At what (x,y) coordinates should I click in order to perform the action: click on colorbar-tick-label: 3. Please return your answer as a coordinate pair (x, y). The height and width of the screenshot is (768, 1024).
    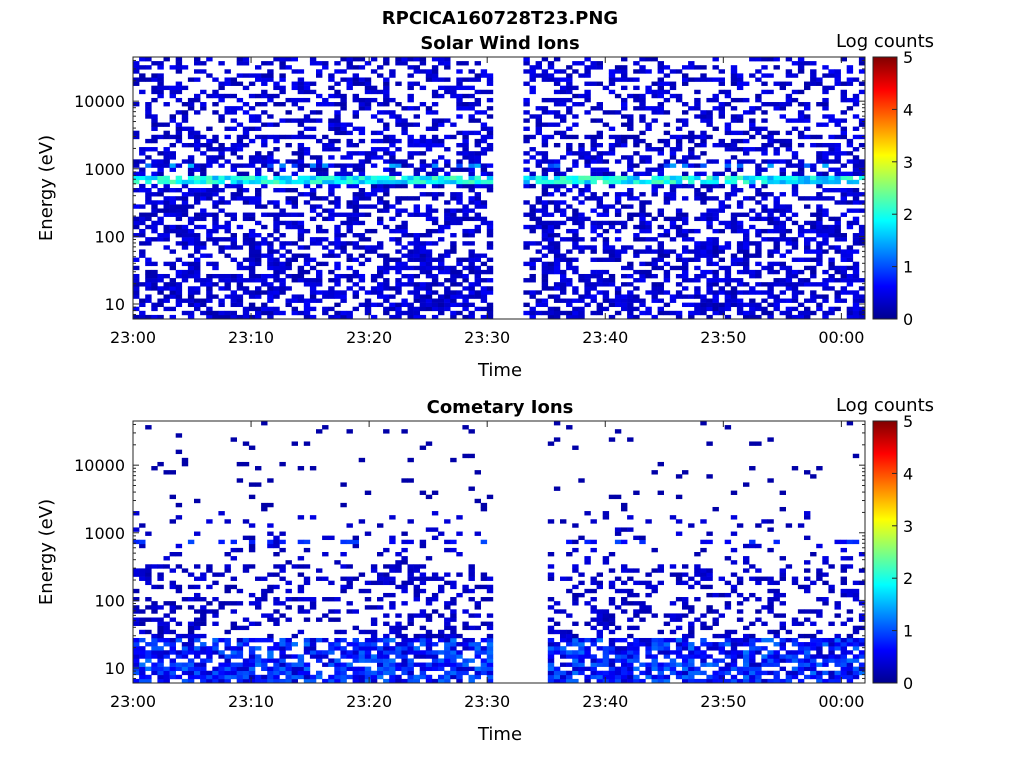
    Looking at the image, I should click on (908, 162).